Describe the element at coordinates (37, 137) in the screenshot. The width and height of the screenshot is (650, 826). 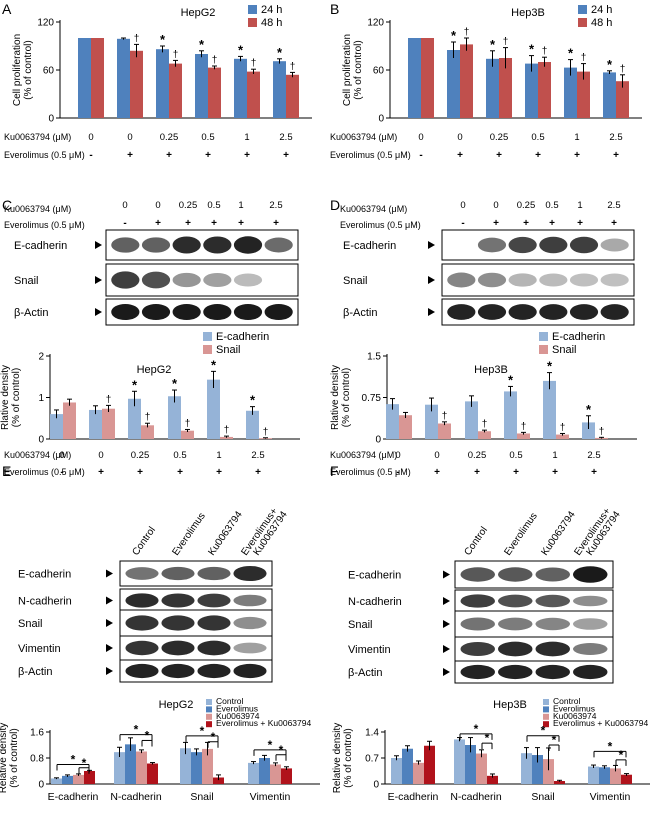
I see `ku-row-label: Ku0063794 (μM)` at that location.